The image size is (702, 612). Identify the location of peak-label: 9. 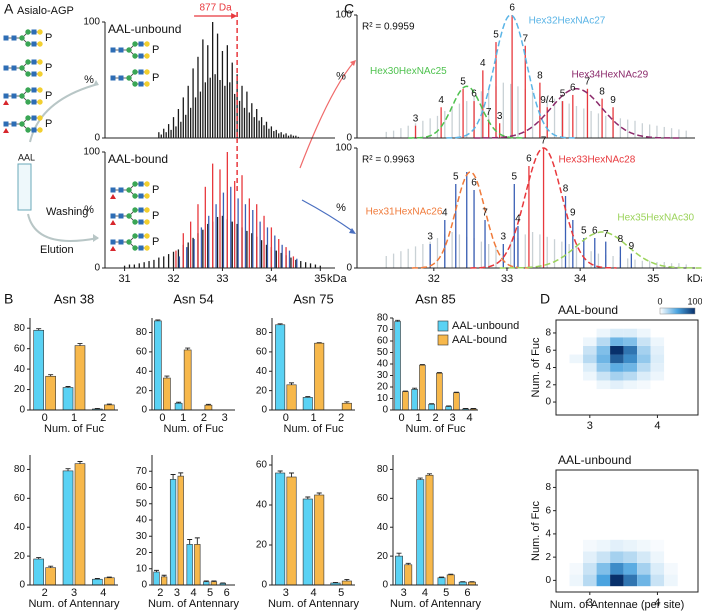
(573, 213).